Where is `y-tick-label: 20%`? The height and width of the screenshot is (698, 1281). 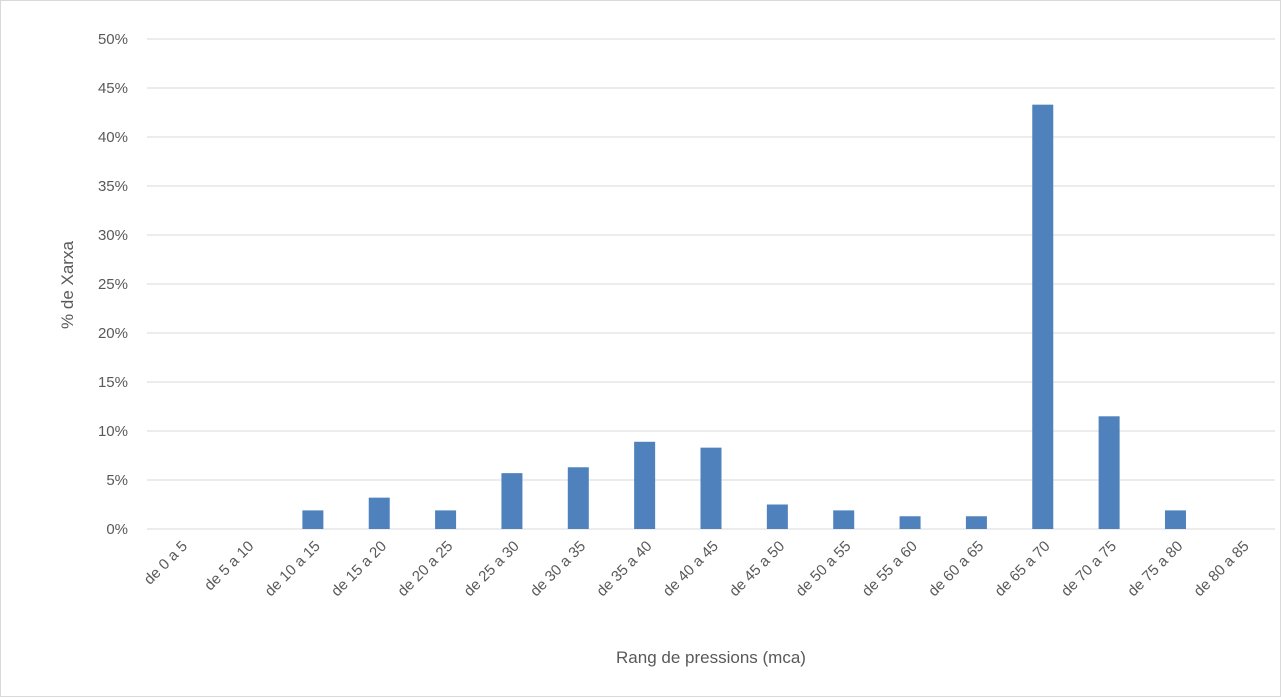
y-tick-label: 20% is located at coordinates (113, 333).